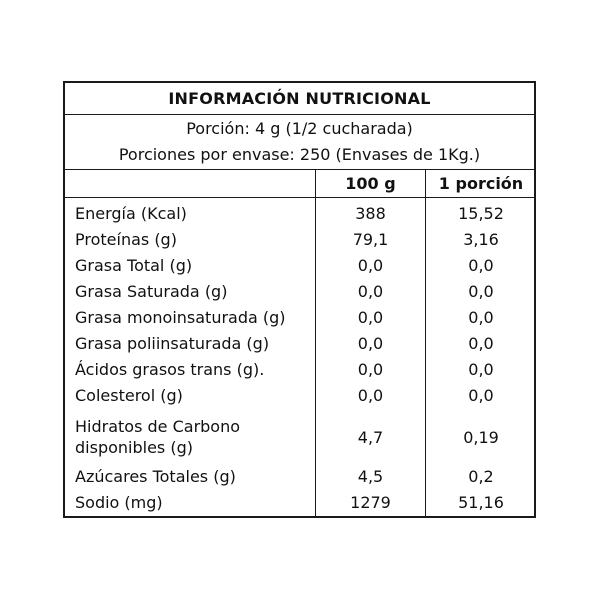 Image resolution: width=600 pixels, height=600 pixels. I want to click on nutrient-label: Proteínas (g), so click(126, 239).